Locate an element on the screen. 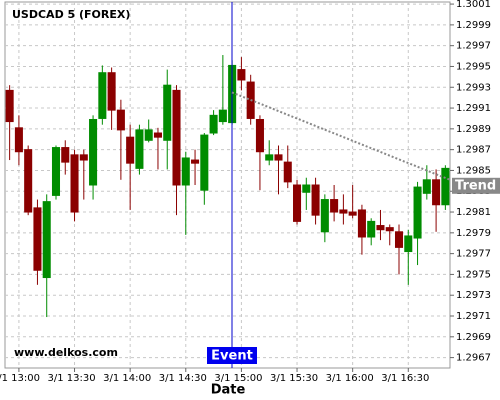 This screenshot has height=400, width=500. y-tick-label: 1.2995 is located at coordinates (473, 66).